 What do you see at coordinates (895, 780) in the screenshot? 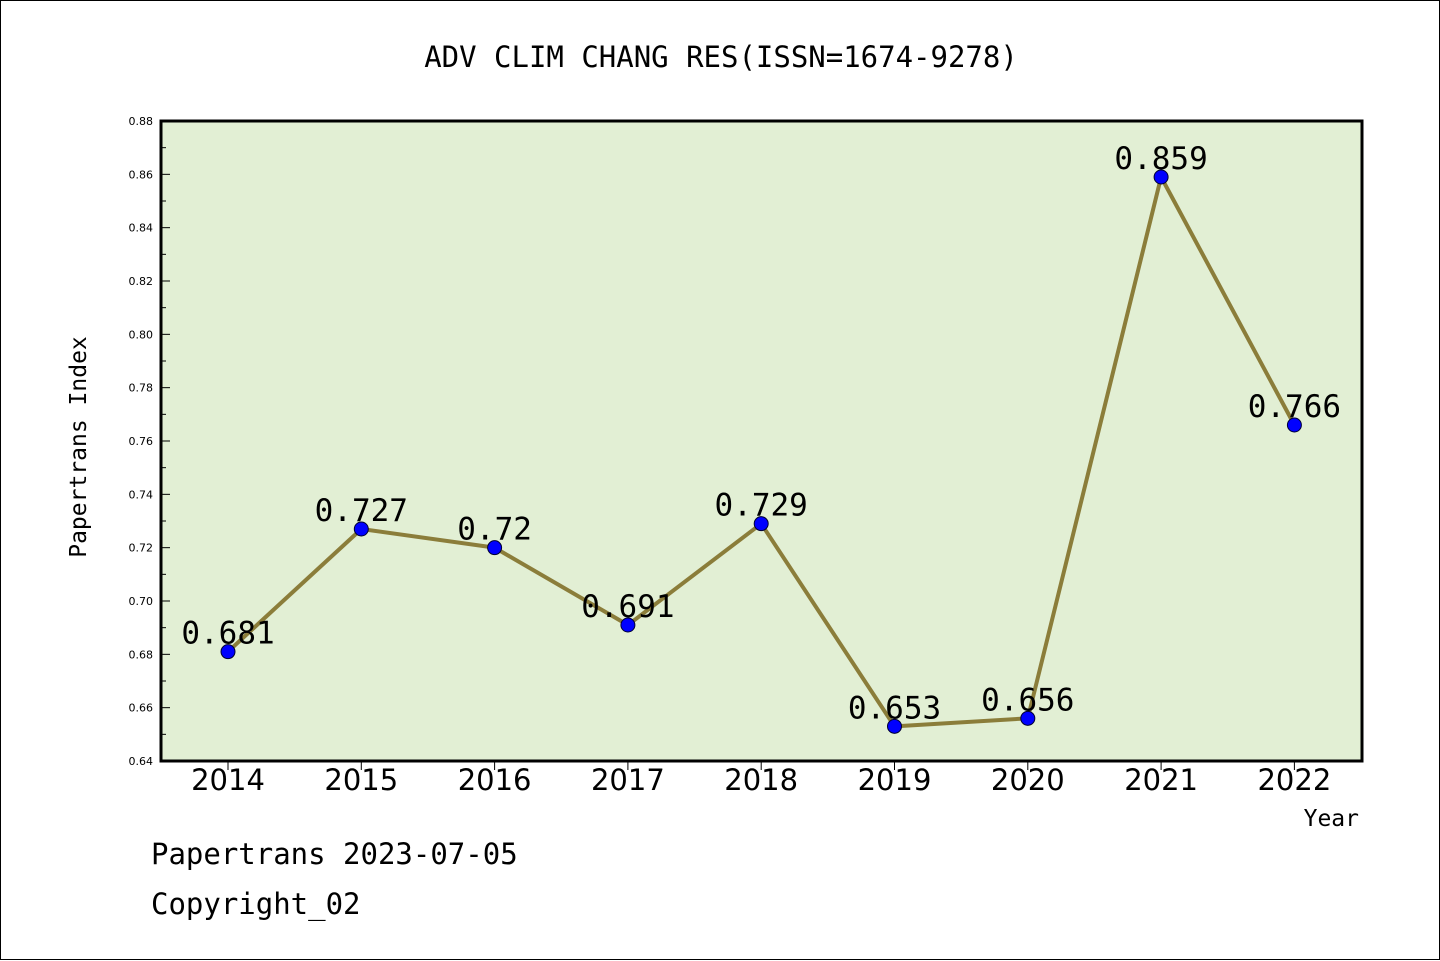
I see `x-tick-label: 2019` at bounding box center [895, 780].